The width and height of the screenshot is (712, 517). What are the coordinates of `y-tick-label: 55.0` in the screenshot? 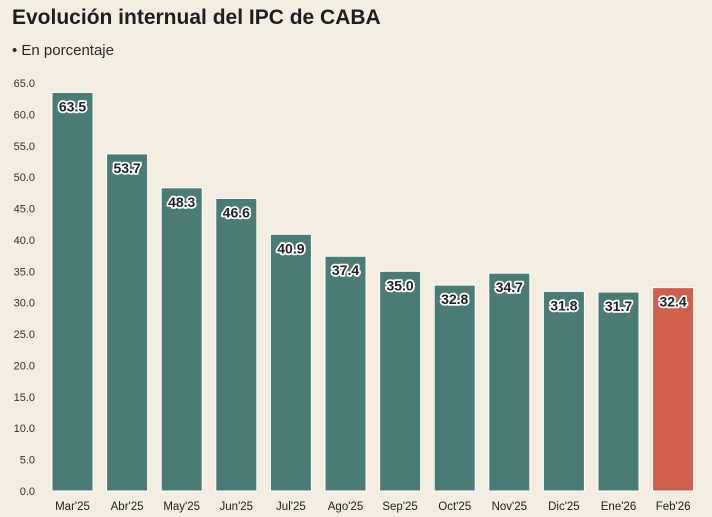 It's located at (24, 147).